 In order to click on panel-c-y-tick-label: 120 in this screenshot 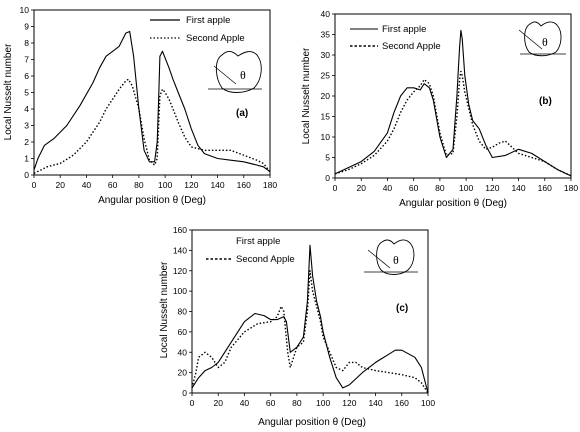, I will do `click(180, 271)`.